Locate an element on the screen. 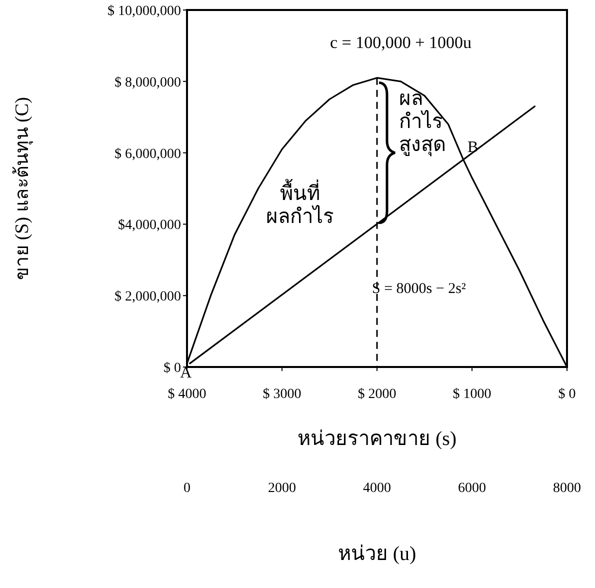 This screenshot has width=595, height=588. x2-axis-title: หน่วย (u) is located at coordinates (377, 554).